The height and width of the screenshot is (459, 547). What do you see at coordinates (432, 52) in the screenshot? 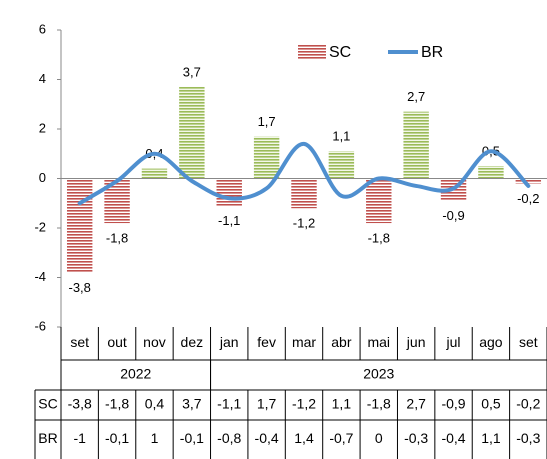
I see `legend-label: BR` at bounding box center [432, 52].